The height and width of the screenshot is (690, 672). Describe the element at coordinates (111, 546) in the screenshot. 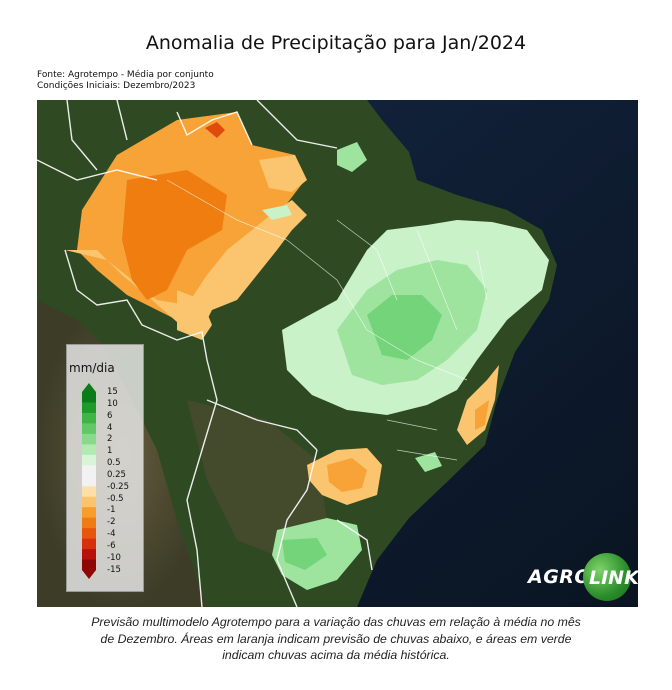

I see `legend-tick-label: -6` at that location.